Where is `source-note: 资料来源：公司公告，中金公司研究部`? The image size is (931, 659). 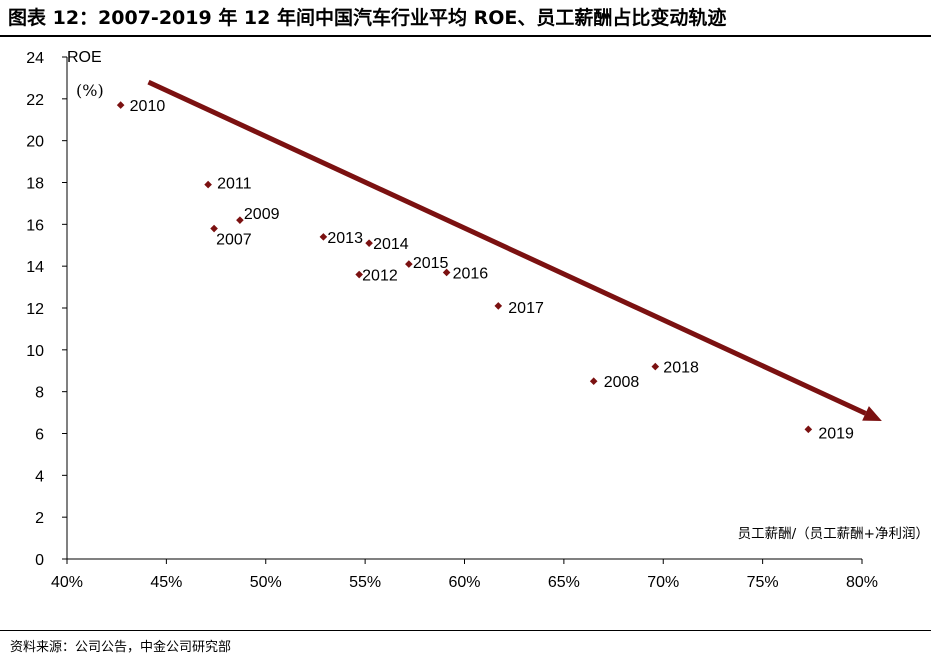 source-note: 资料来源：公司公告，中金公司研究部 is located at coordinates (121, 647).